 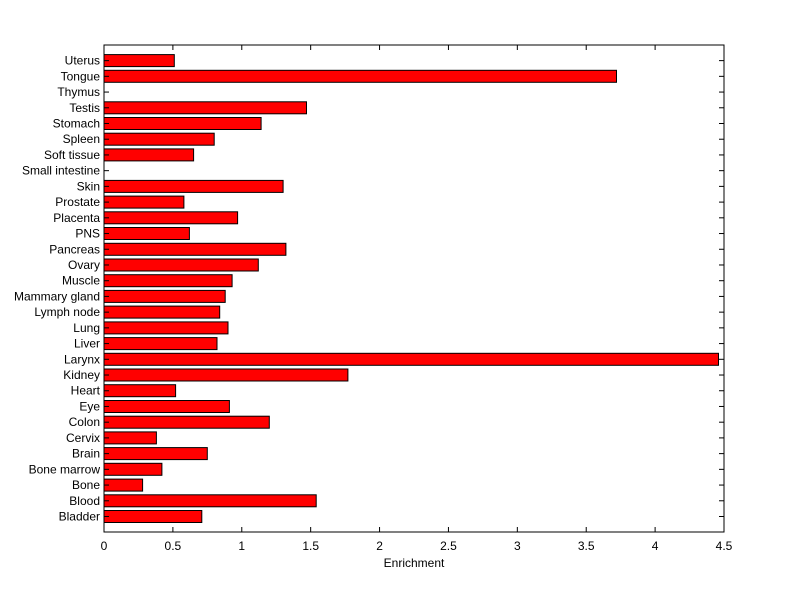 What do you see at coordinates (87, 234) in the screenshot?
I see `y-tick-label: PNS` at bounding box center [87, 234].